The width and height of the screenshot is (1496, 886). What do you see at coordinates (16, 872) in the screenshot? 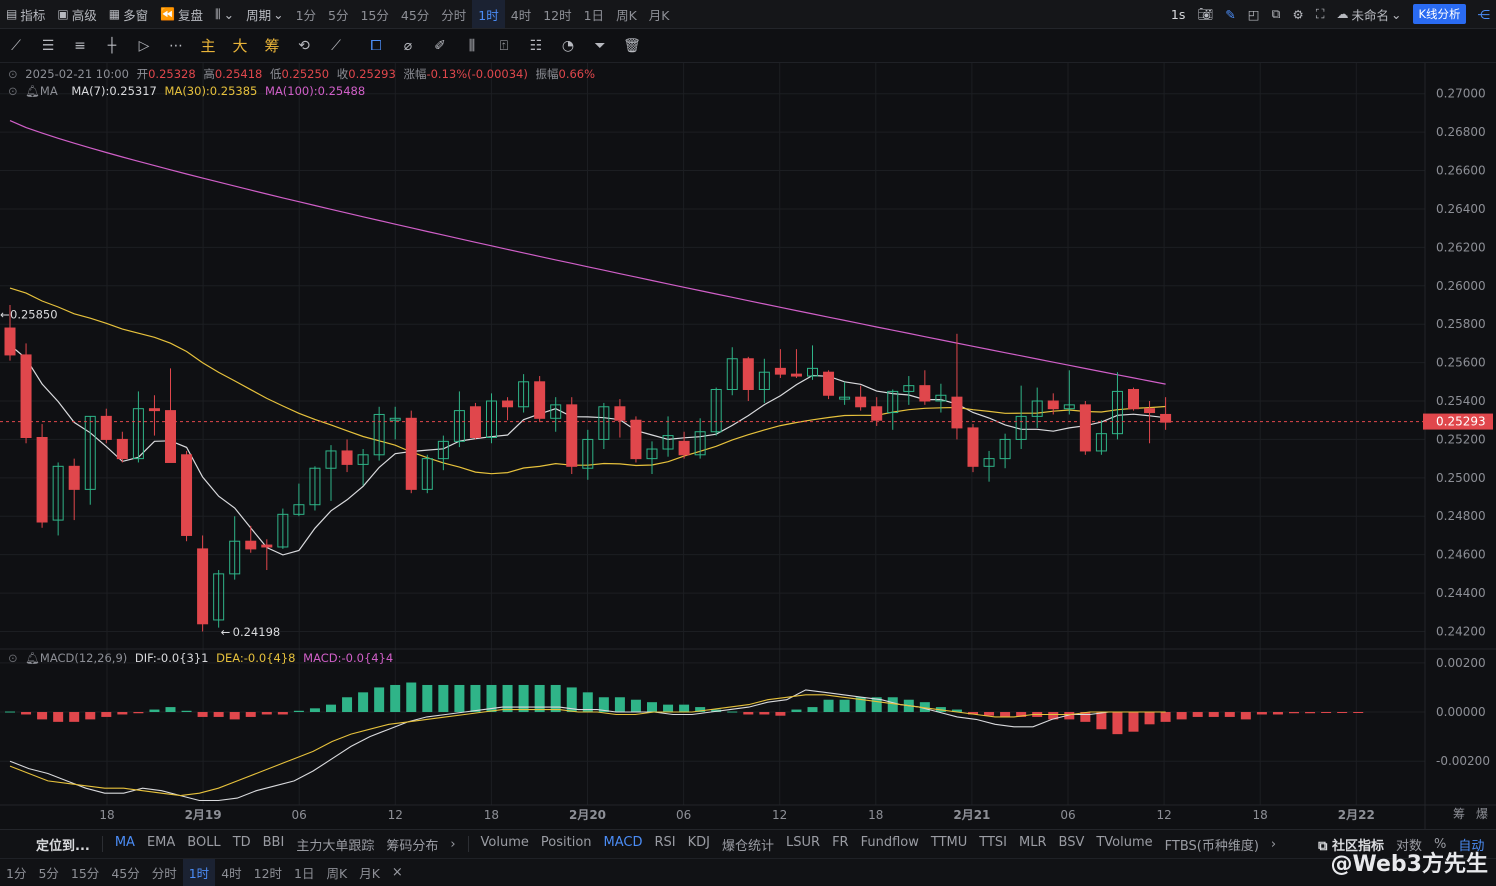
I see `bottom-interval-tab-0: 1分` at bounding box center [16, 872].